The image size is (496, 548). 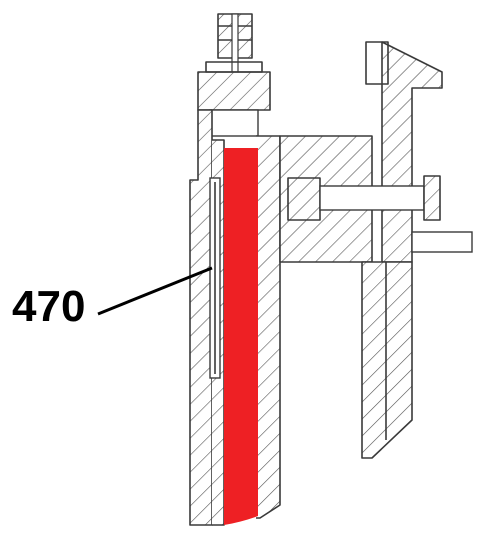 I want to click on highlighted-bore, so click(x=241, y=336).